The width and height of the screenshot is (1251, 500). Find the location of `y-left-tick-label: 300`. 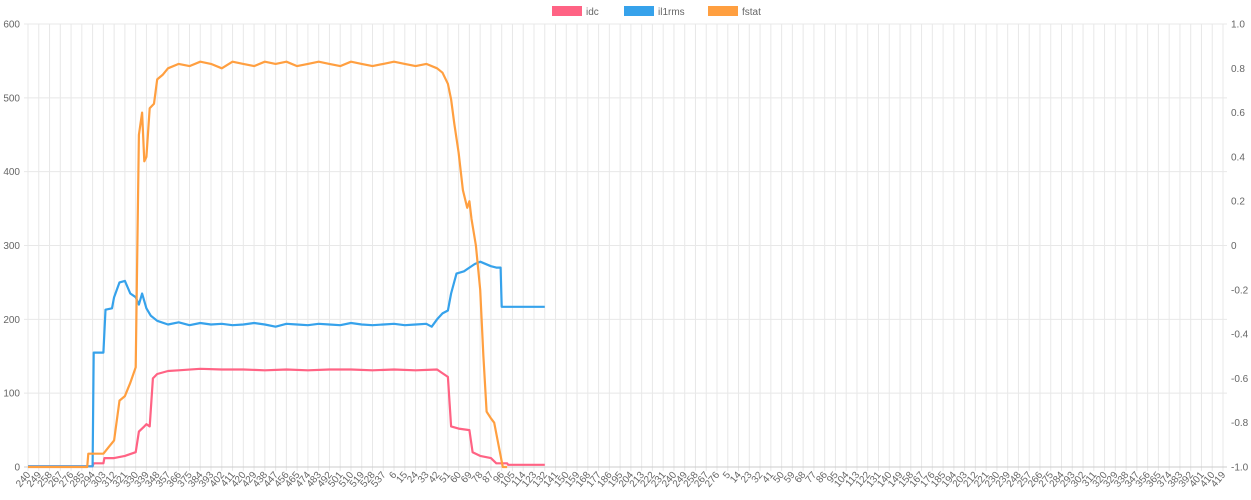

y-left-tick-label: 300 is located at coordinates (11, 246).